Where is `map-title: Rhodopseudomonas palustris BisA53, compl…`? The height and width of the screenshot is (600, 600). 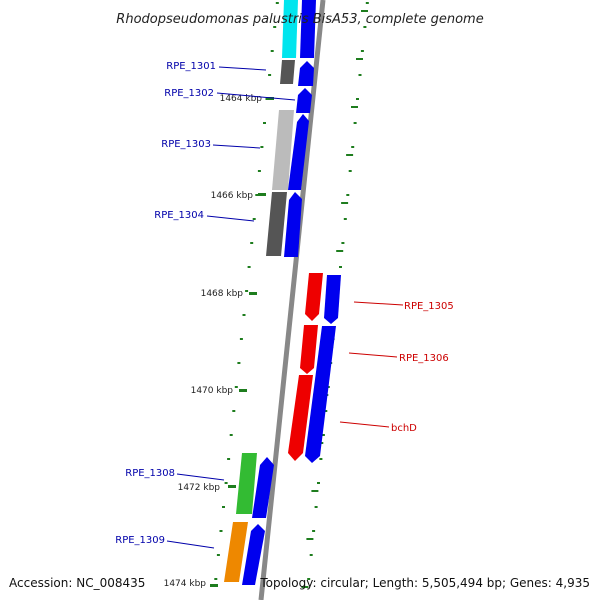 map-title: Rhodopseudomonas palustris BisA53, compl… is located at coordinates (299, 19).